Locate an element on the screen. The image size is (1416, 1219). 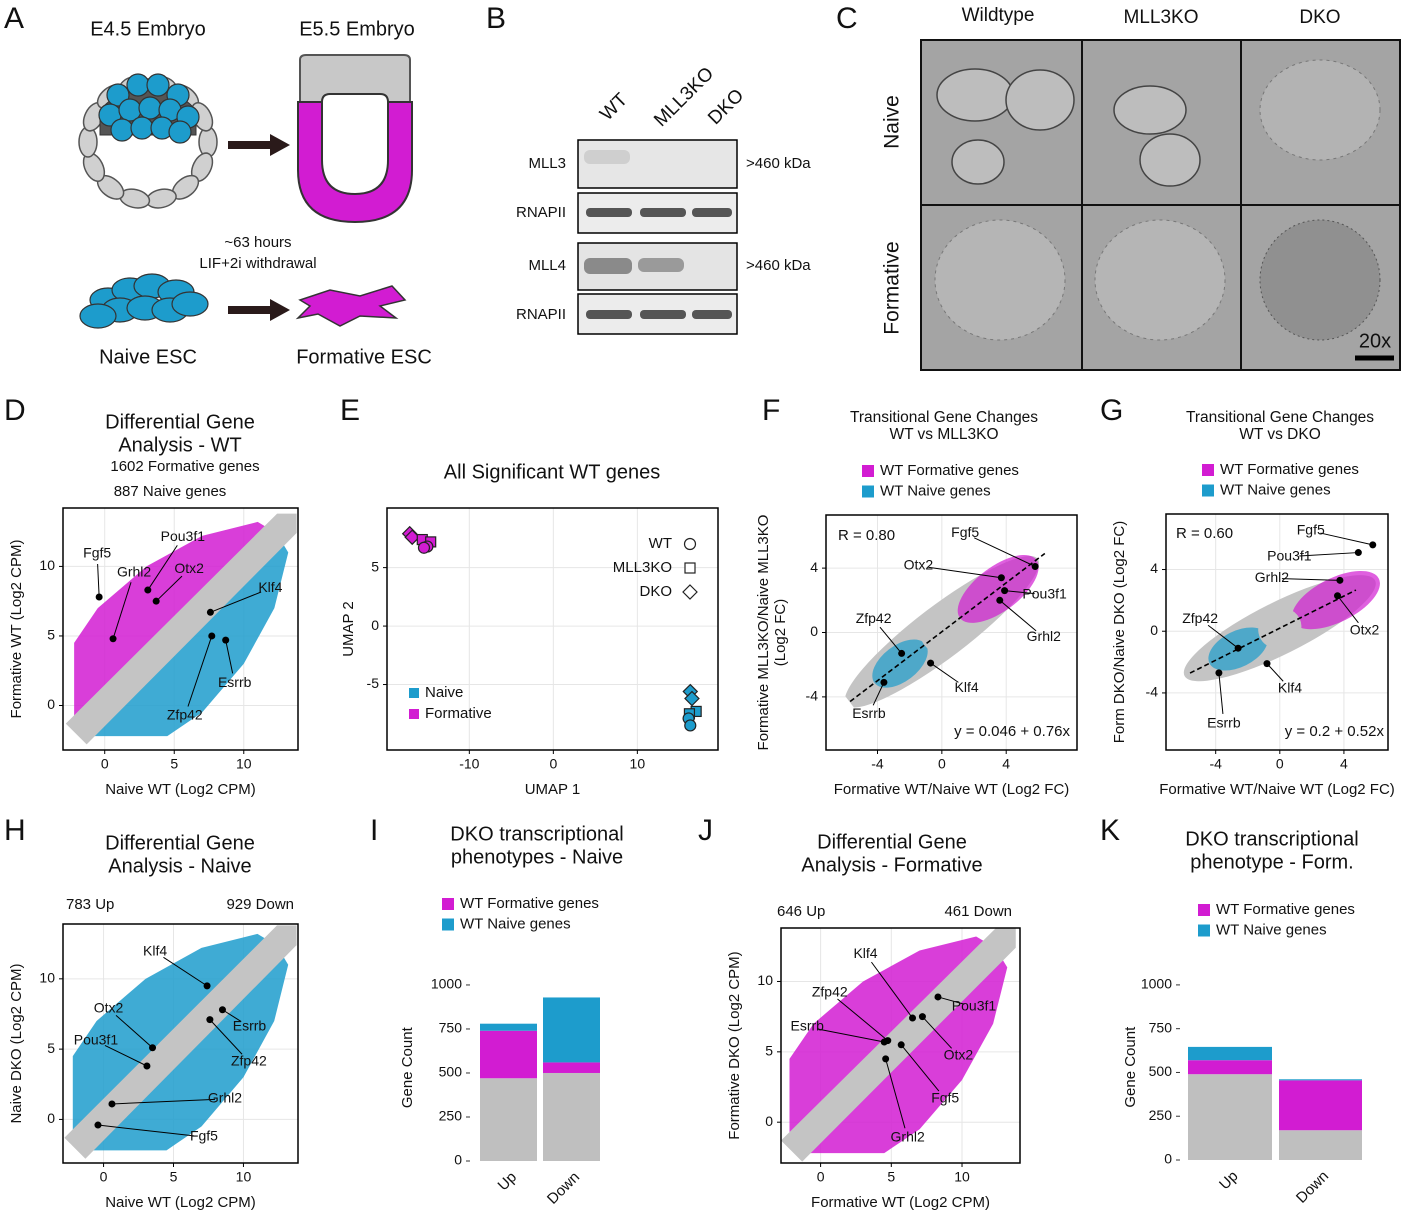
legend-label: WT Naive genes is located at coordinates (515, 923).